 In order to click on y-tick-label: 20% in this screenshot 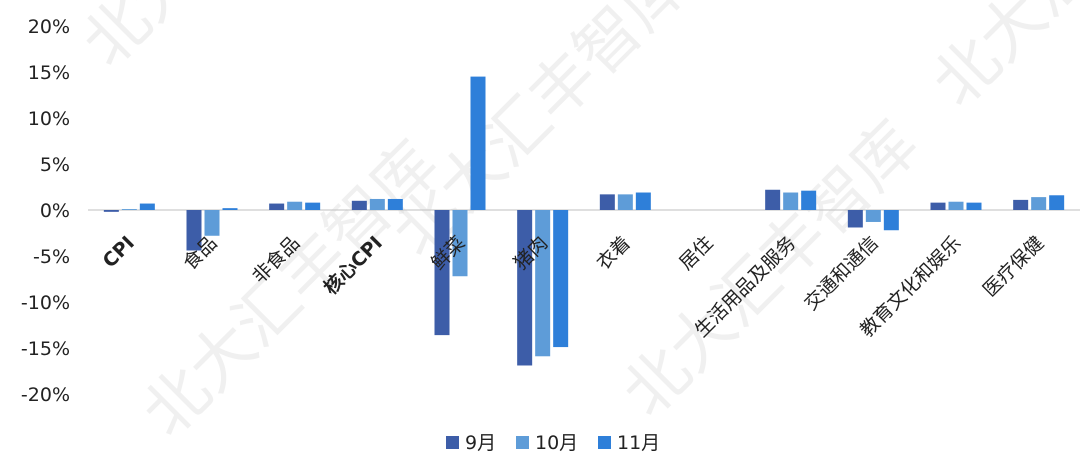, I will do `click(49, 27)`.